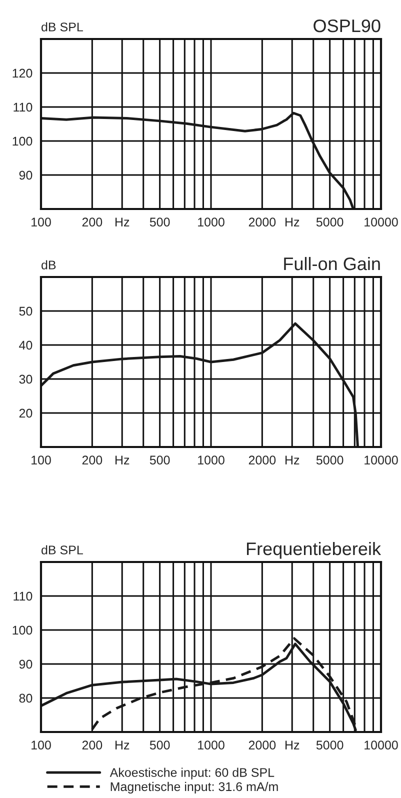 Image resolution: width=401 pixels, height=798 pixels. What do you see at coordinates (25, 311) in the screenshot?
I see `y-tick-label: 50` at bounding box center [25, 311].